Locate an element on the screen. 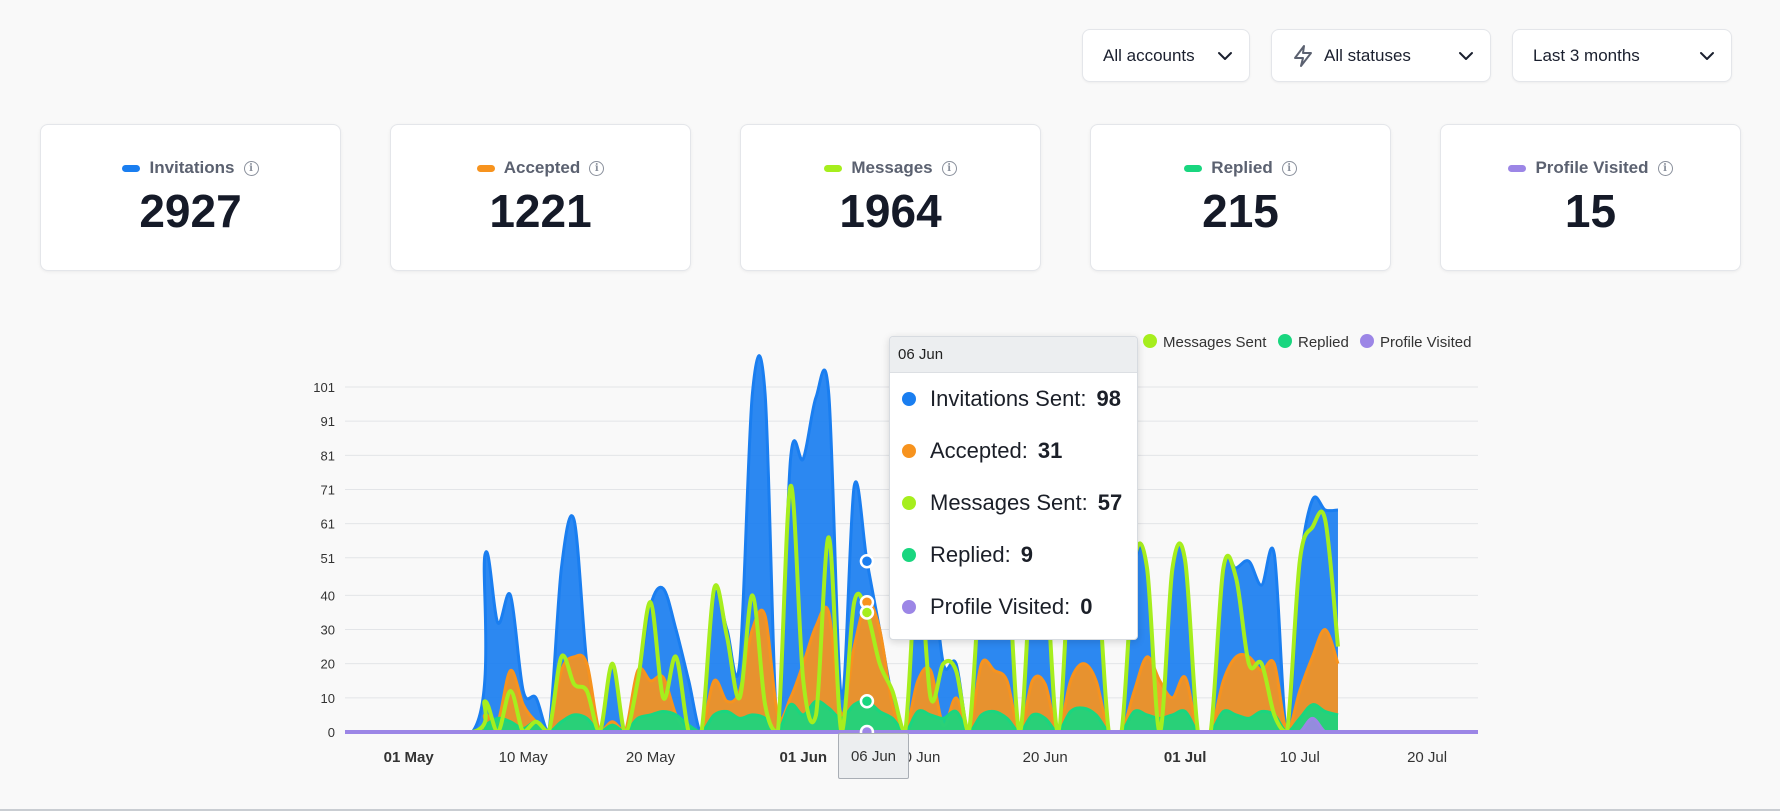 The height and width of the screenshot is (811, 1780). stat-card-label: Invitations is located at coordinates (192, 167).